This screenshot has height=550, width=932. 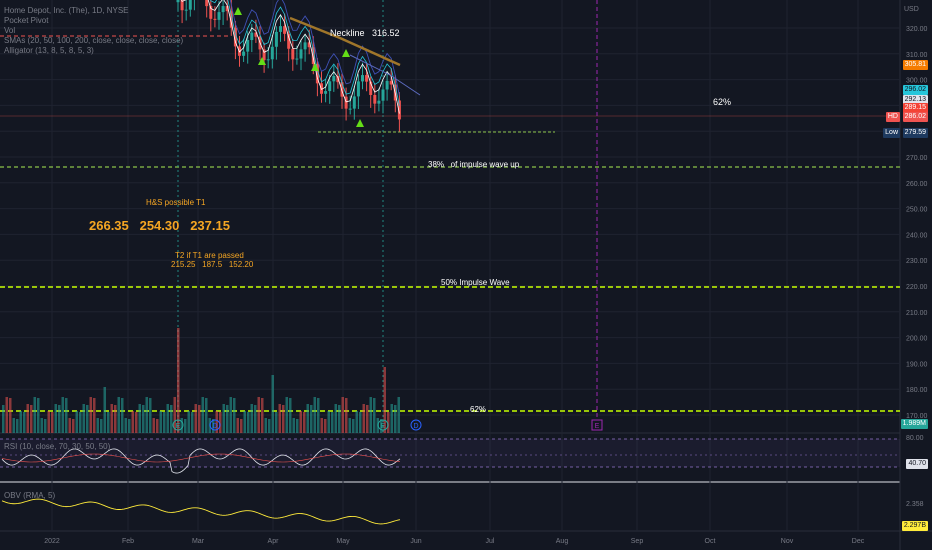 What do you see at coordinates (26, 20) in the screenshot?
I see `legend-pocket-pivot: Pocket Pivot` at bounding box center [26, 20].